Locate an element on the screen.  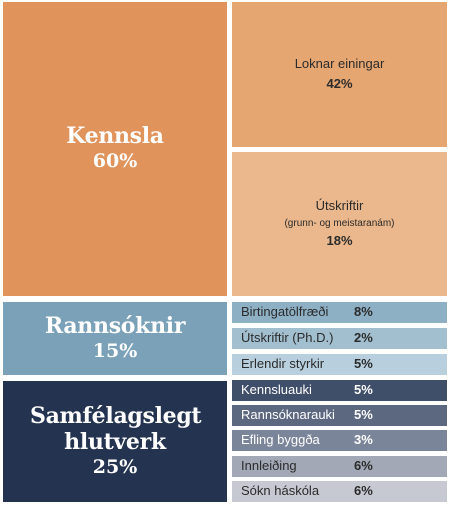
utskriftir-label: Útskriftir is located at coordinates (339, 206).